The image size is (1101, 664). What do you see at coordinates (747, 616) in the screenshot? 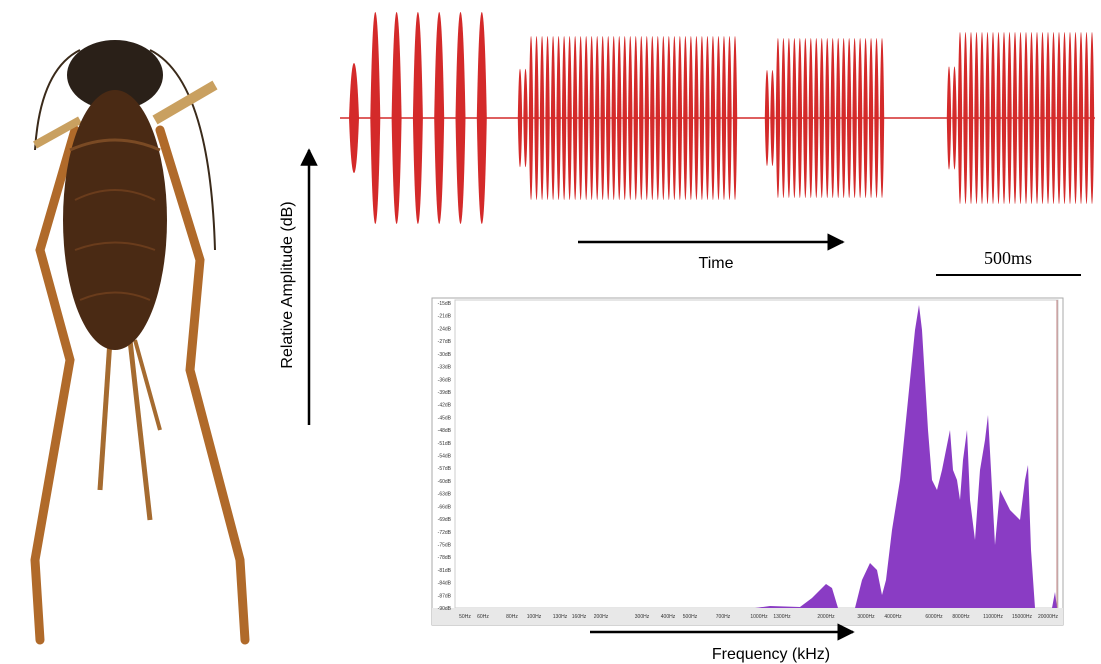
I see `x-label-strip` at bounding box center [747, 616].